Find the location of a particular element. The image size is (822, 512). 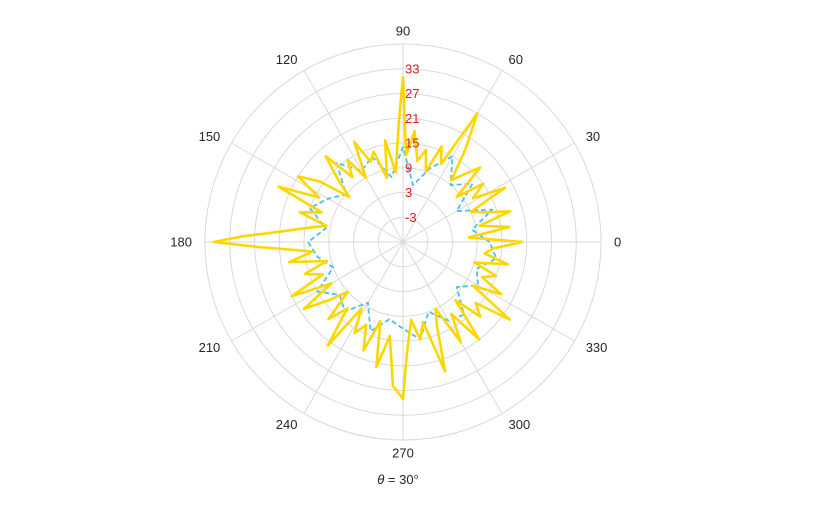

angle-tick-label: 30 is located at coordinates (593, 136).